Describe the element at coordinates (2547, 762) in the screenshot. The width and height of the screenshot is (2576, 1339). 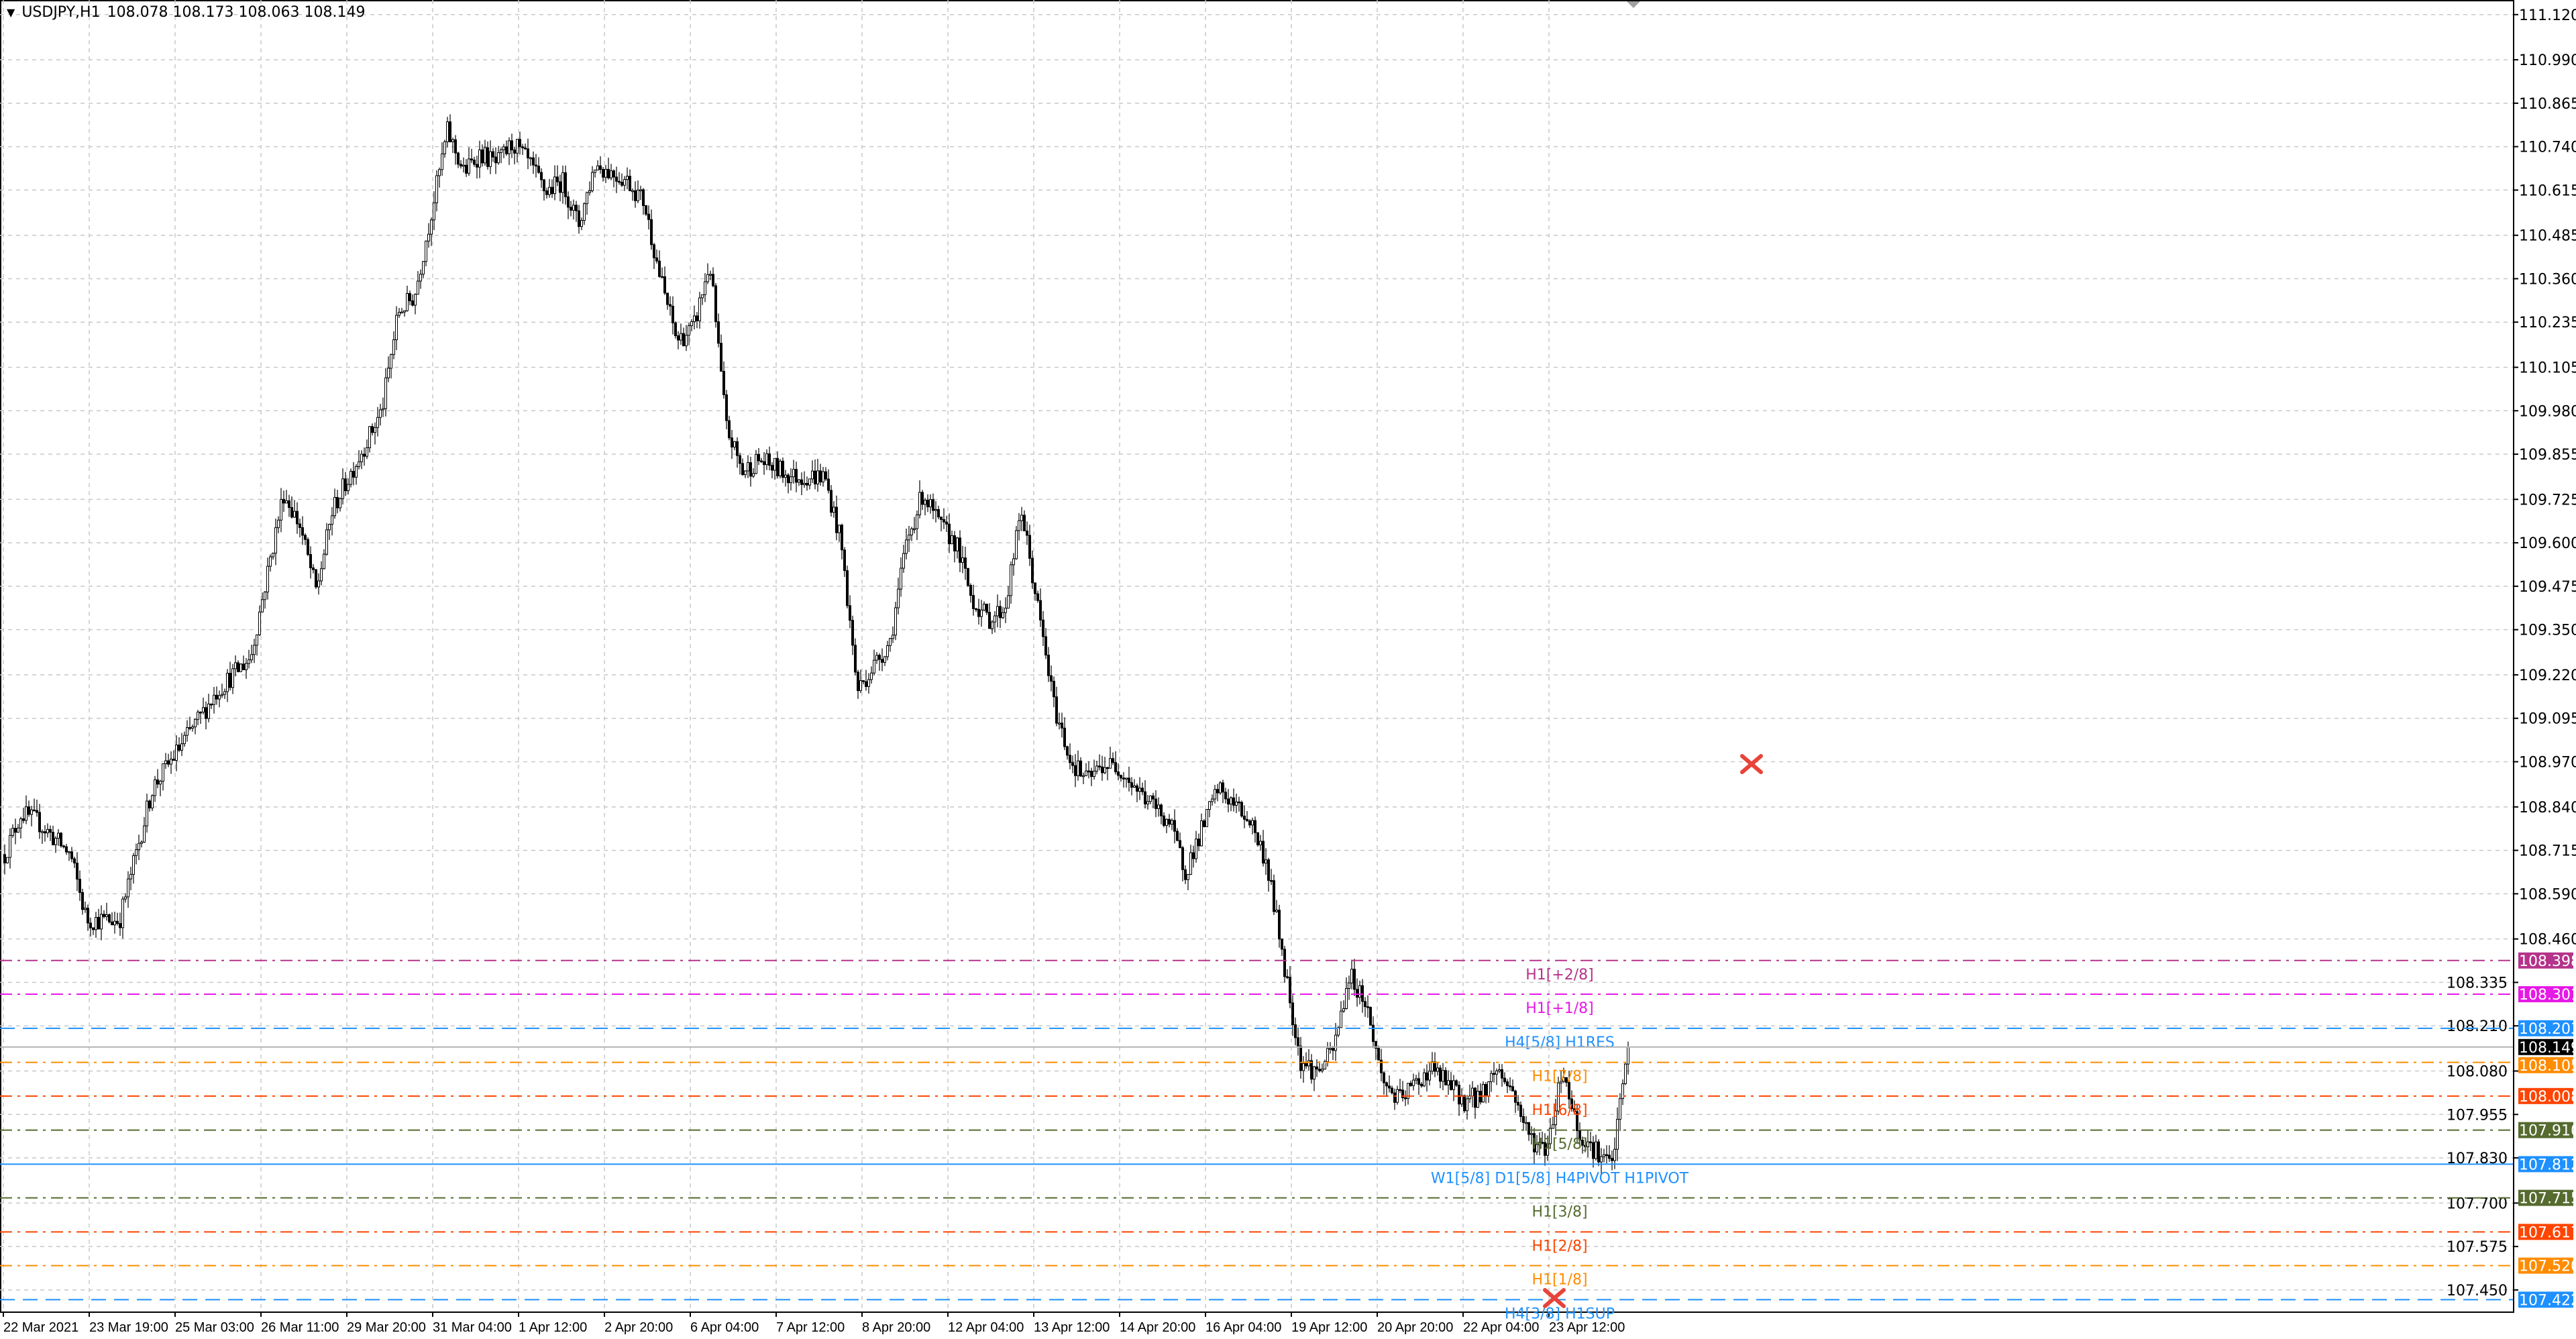
I see `price-tick-label: 108.970` at that location.